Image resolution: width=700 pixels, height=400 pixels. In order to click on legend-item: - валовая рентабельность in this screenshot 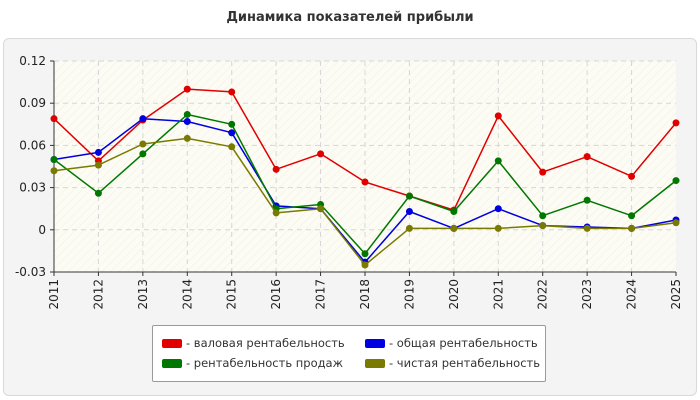, I will do `click(253, 343)`.